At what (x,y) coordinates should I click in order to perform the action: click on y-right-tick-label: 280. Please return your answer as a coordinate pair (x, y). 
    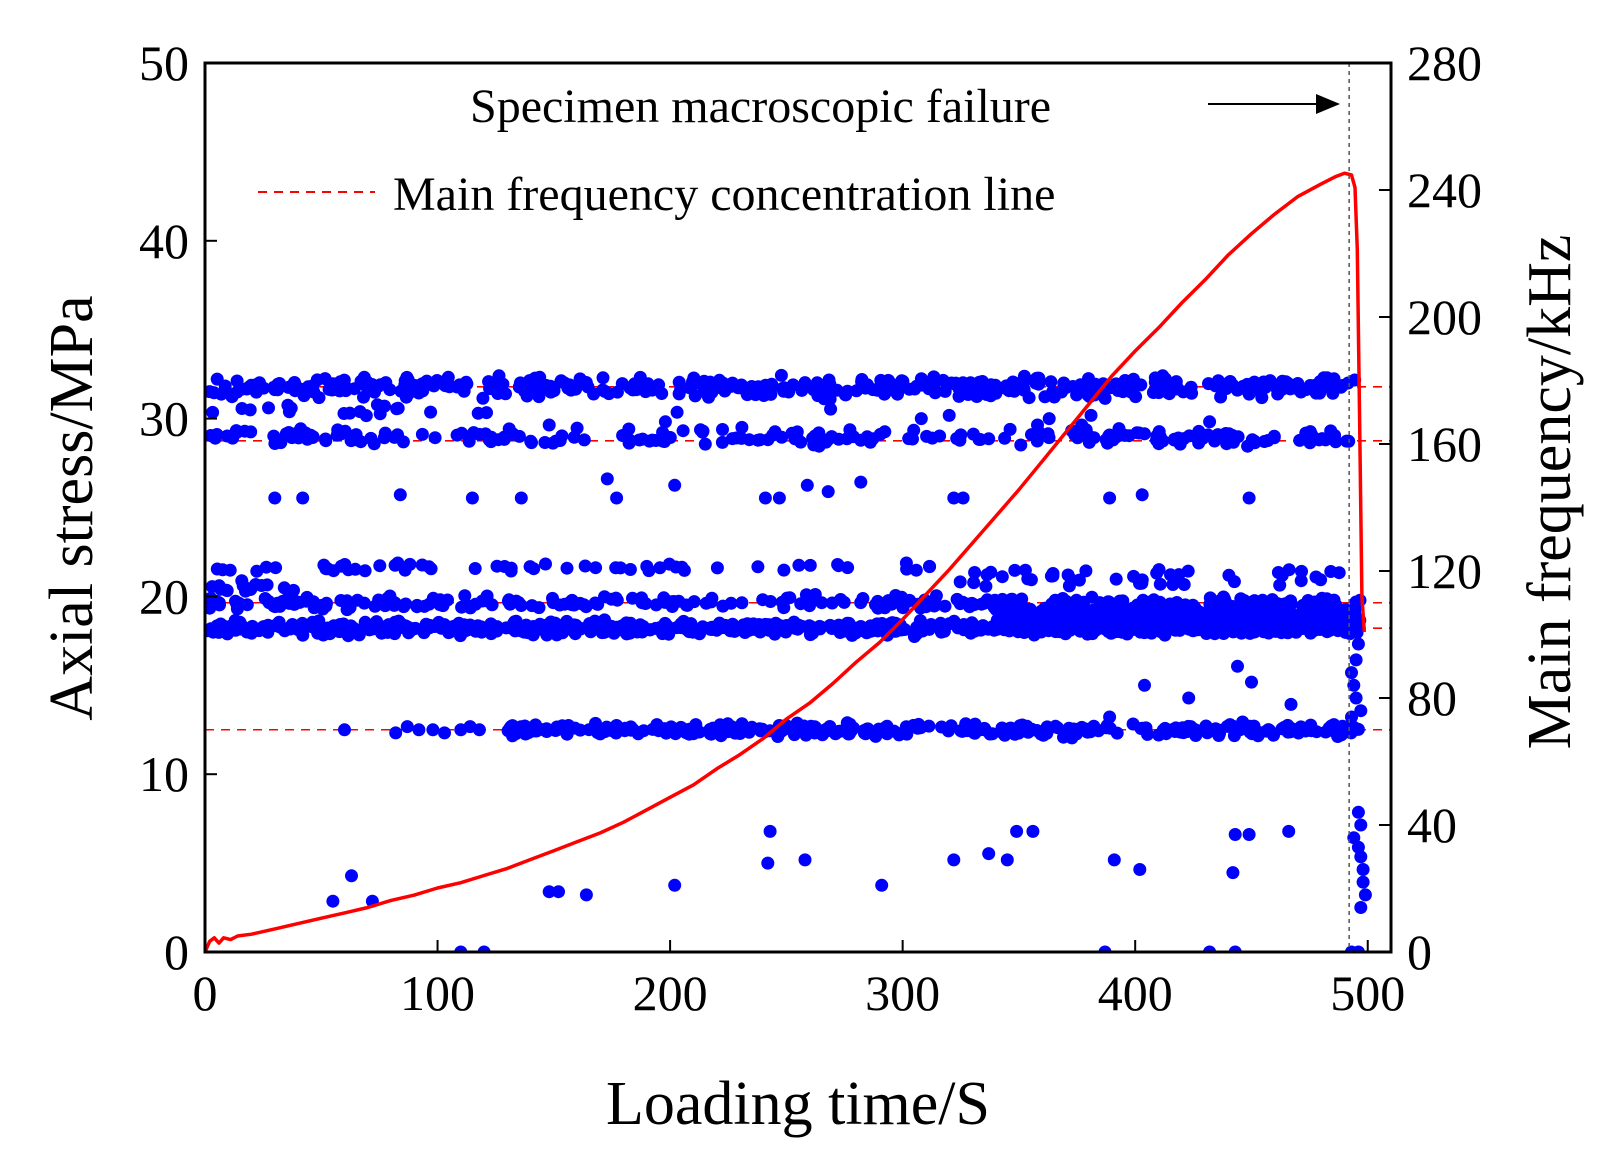
    Looking at the image, I should click on (1444, 63).